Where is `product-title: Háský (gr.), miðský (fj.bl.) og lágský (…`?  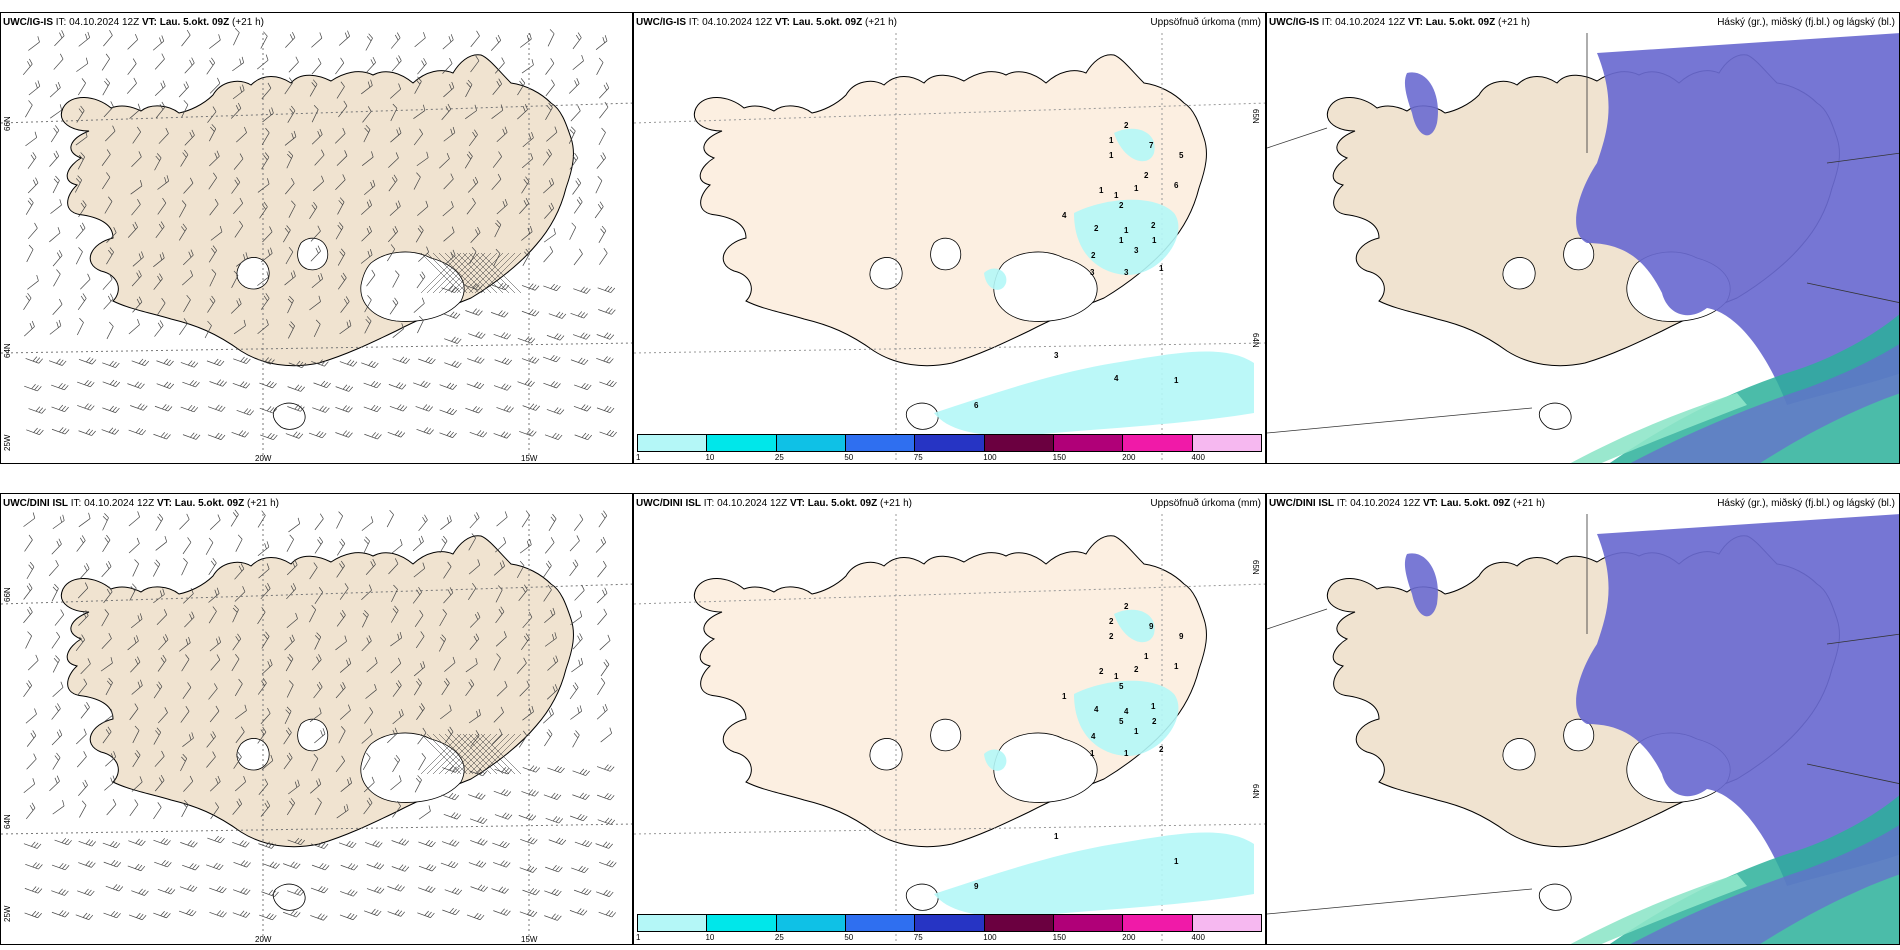 product-title: Háský (gr.), miðský (fj.bl.) og lágský (… is located at coordinates (1806, 503).